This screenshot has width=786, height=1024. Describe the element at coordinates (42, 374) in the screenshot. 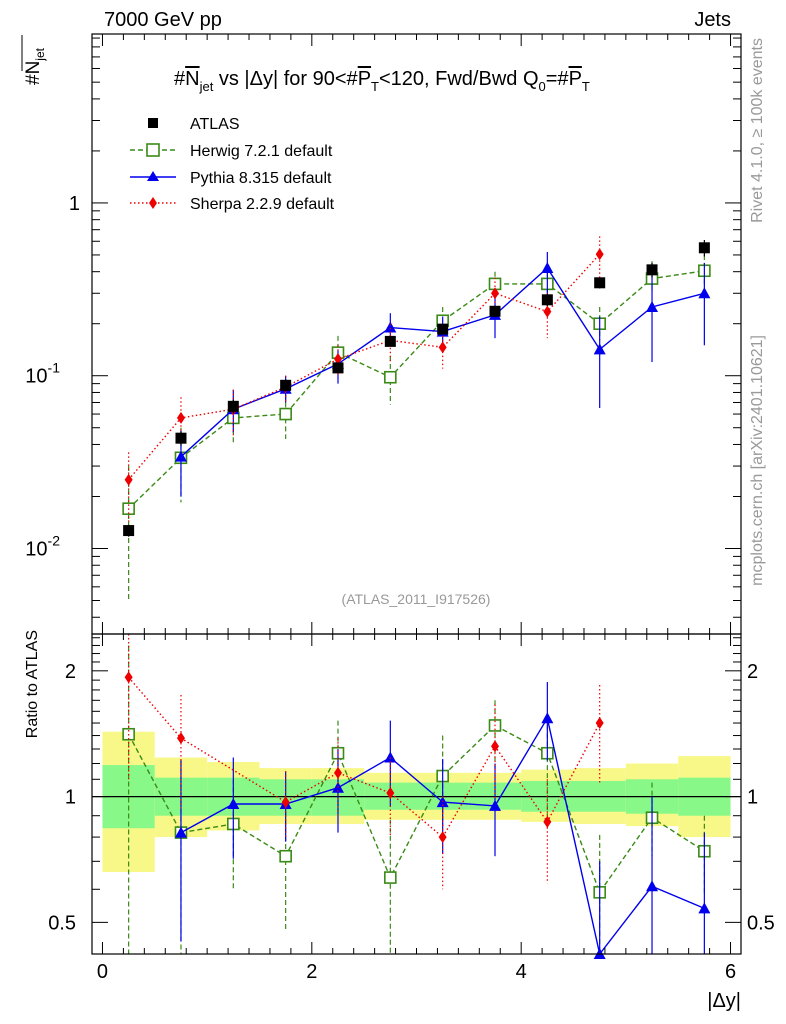

I see `y-tick-label: 10⁻¹` at that location.